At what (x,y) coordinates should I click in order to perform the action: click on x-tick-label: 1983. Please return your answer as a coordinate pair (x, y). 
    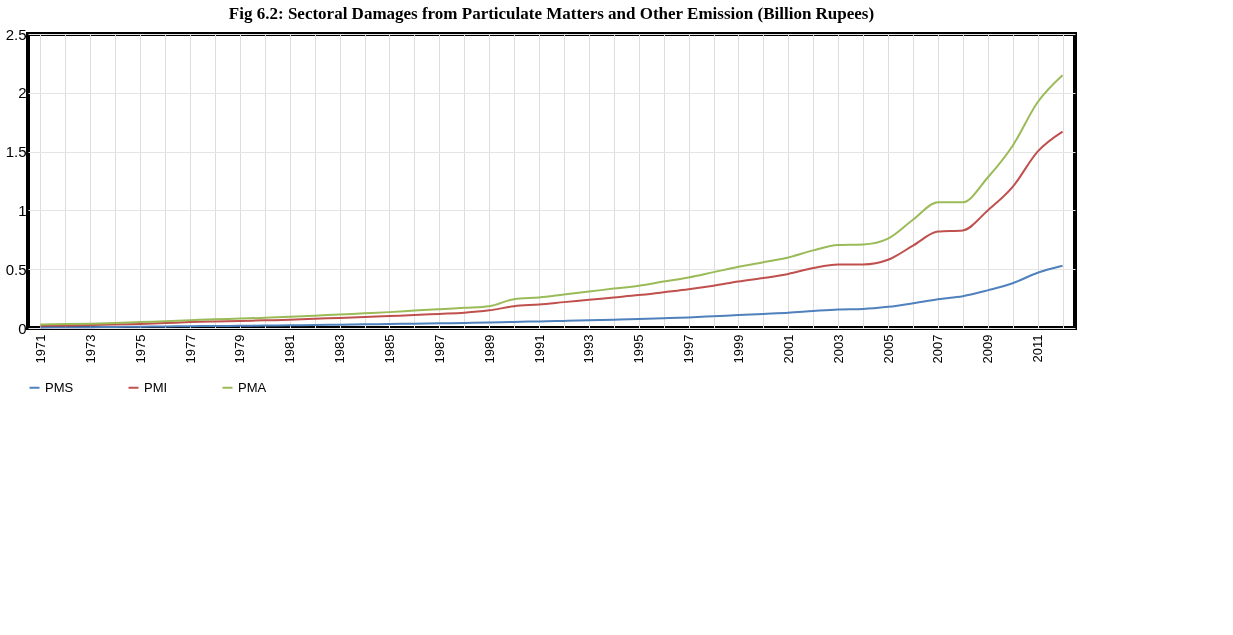
    Looking at the image, I should click on (340, 349).